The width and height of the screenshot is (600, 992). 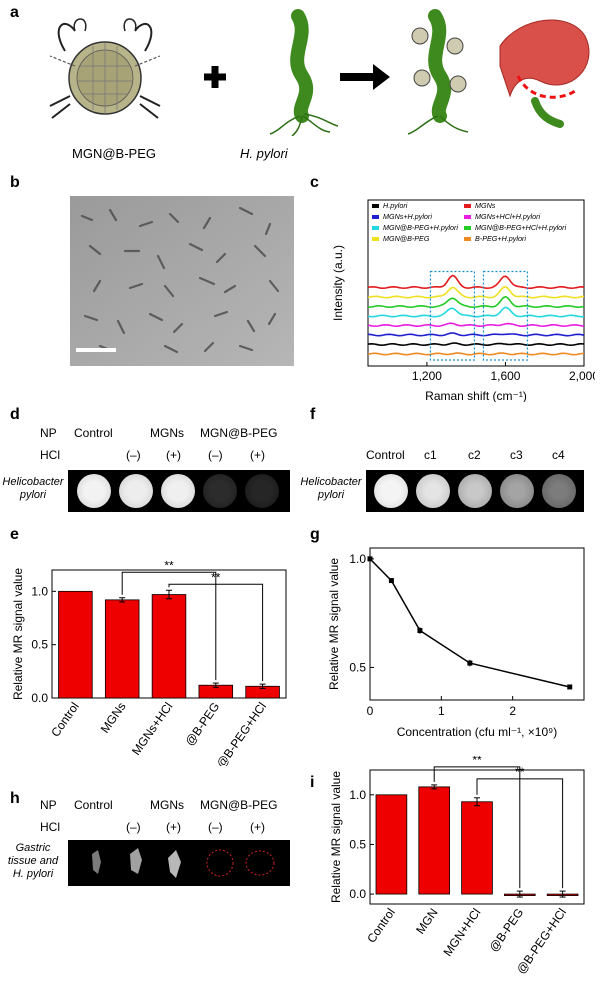 What do you see at coordinates (15, 182) in the screenshot?
I see `panel-label-b: b` at bounding box center [15, 182].